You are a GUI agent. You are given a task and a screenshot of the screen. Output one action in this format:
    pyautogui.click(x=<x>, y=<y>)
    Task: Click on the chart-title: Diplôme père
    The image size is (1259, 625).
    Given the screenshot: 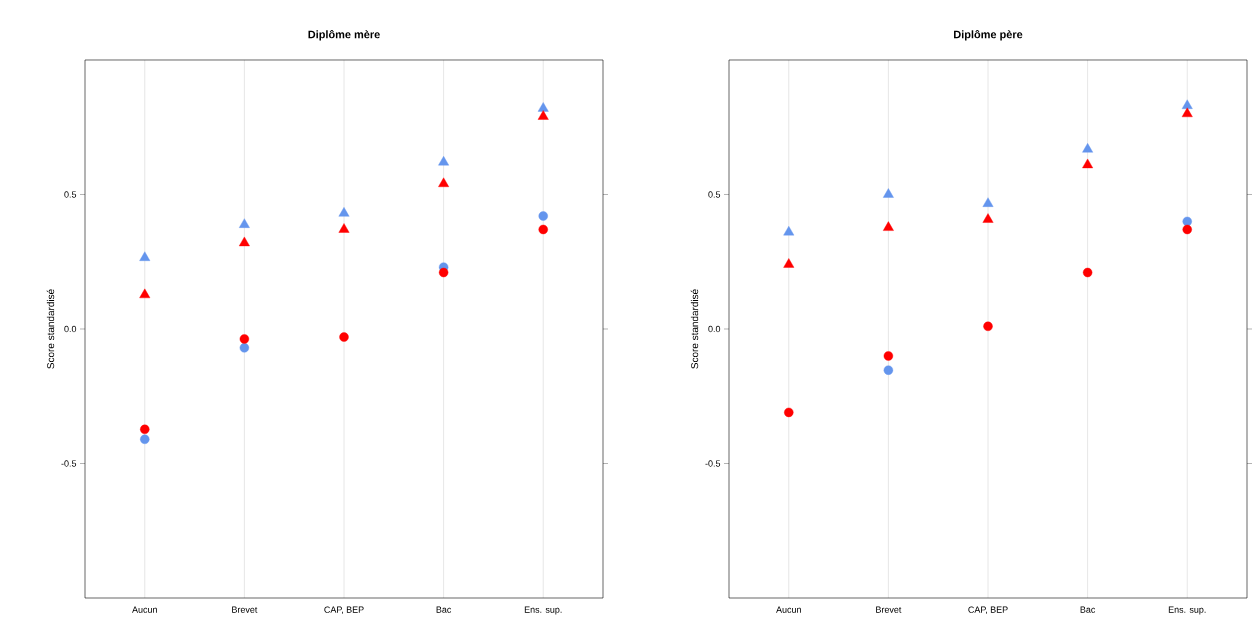 What is the action you would take?
    pyautogui.click(x=988, y=35)
    